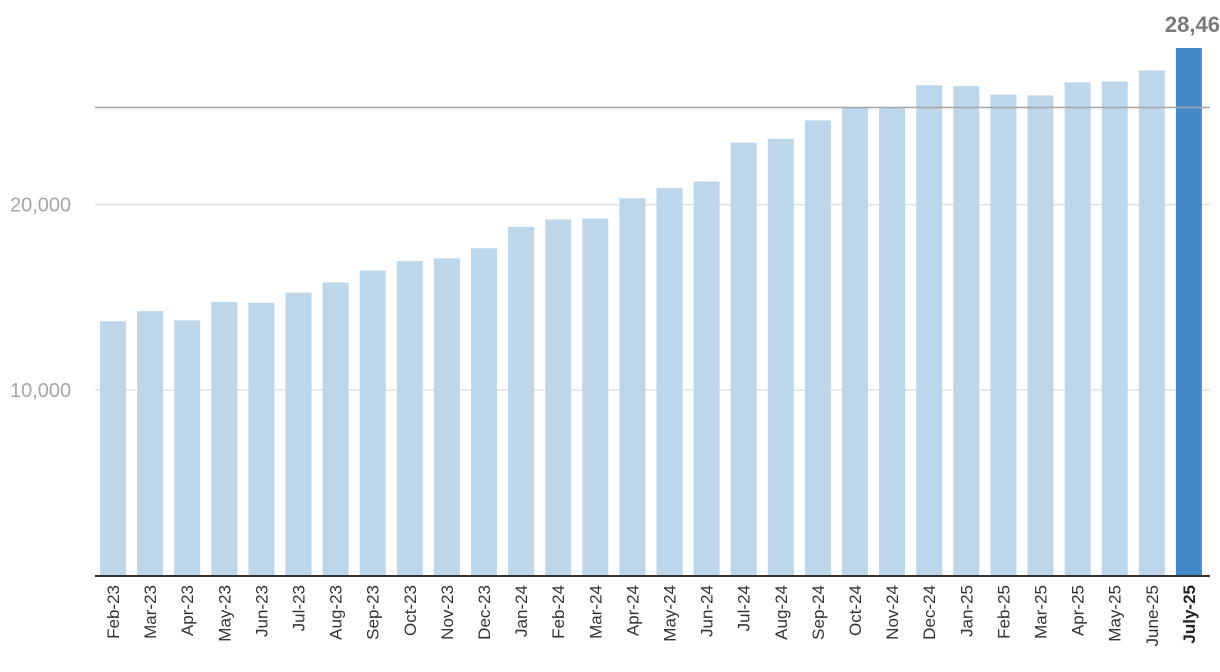 Image resolution: width=1220 pixels, height=672 pixels. I want to click on x-tick-label: Jul-24, so click(744, 608).